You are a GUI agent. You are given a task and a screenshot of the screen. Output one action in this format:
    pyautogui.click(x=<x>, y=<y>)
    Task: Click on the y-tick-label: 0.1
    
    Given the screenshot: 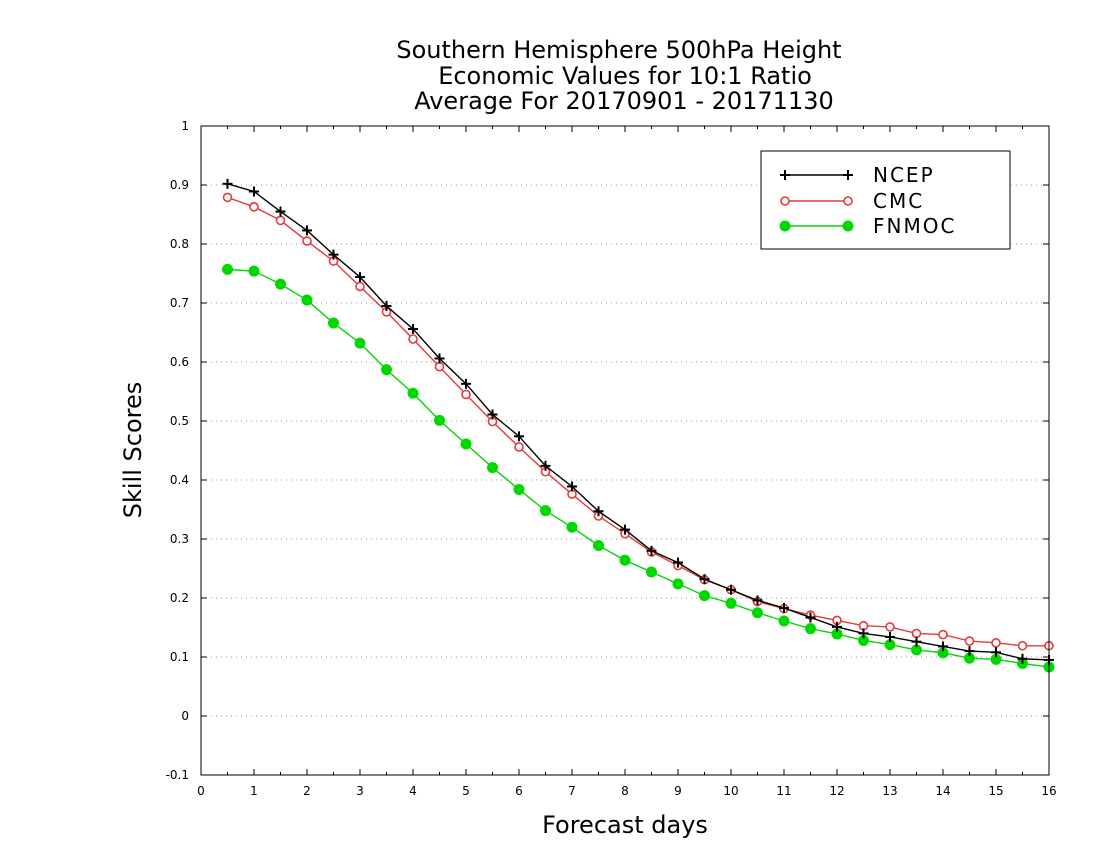 What is the action you would take?
    pyautogui.click(x=179, y=657)
    